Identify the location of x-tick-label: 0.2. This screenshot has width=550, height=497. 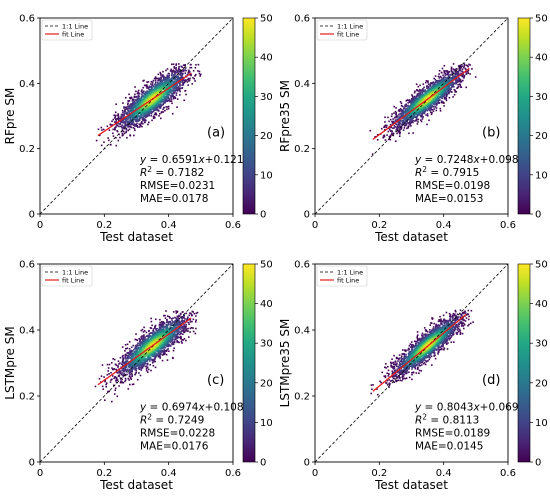
(104, 225).